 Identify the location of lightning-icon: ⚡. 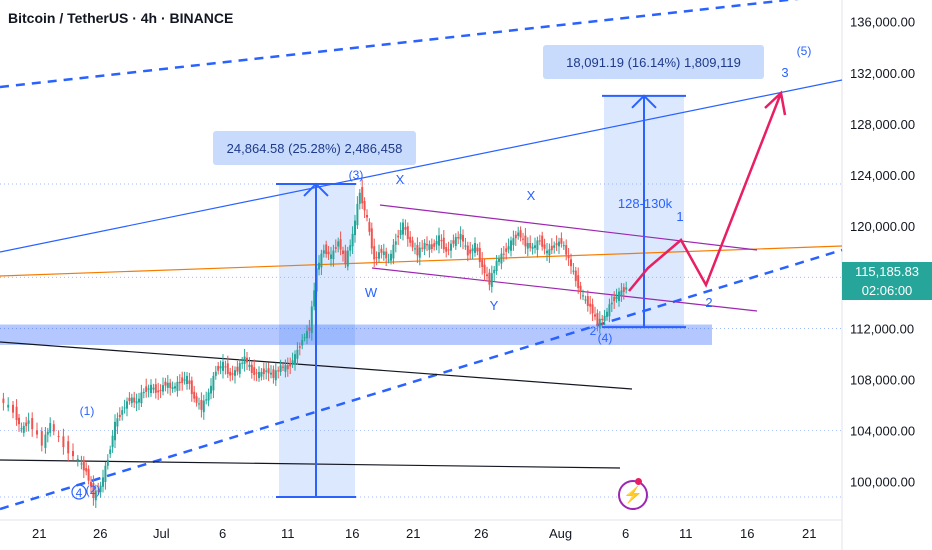
(633, 495).